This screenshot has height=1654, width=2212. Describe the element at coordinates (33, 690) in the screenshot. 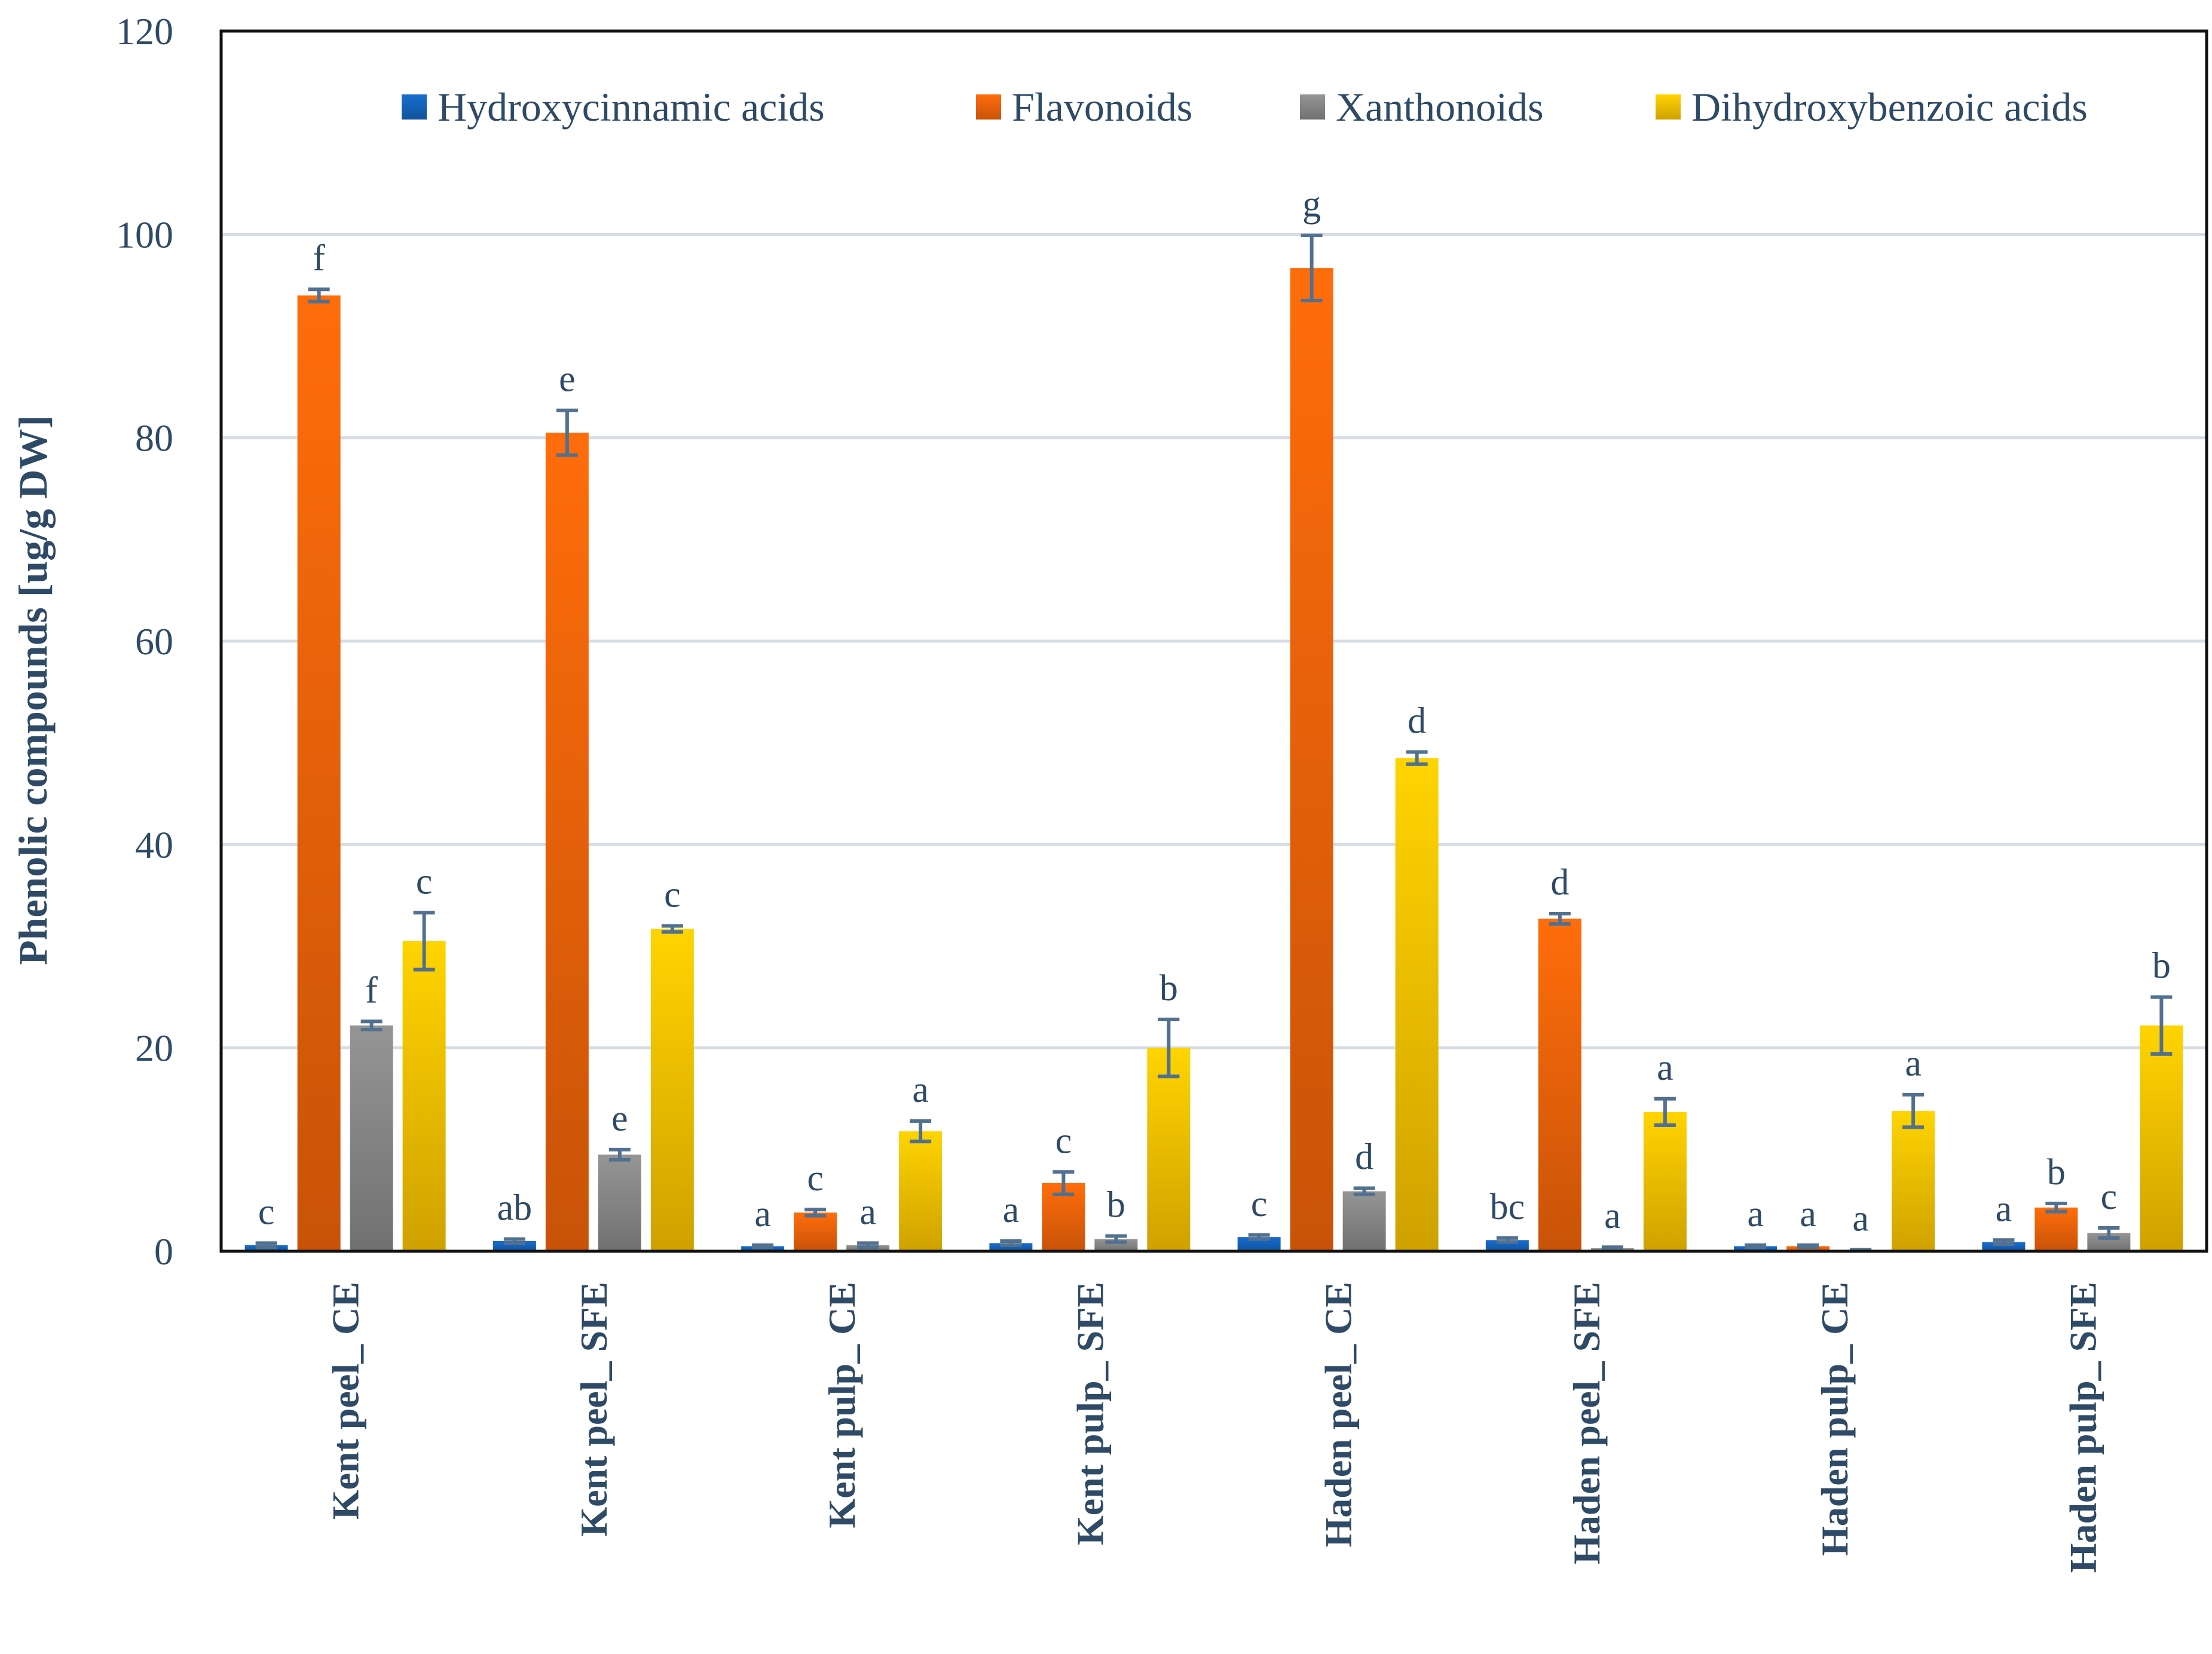

I see `y-axis-label: Phenolic compounds [ug/g DW]` at that location.